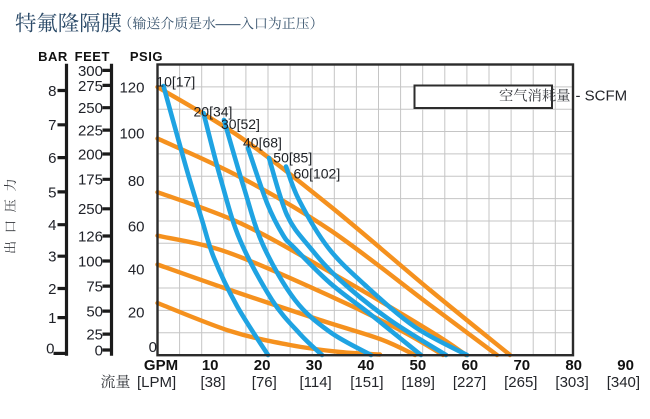 Image resolution: width=650 pixels, height=419 pixels. What do you see at coordinates (146, 56) in the screenshot?
I see `svg-text: PSIG` at bounding box center [146, 56].